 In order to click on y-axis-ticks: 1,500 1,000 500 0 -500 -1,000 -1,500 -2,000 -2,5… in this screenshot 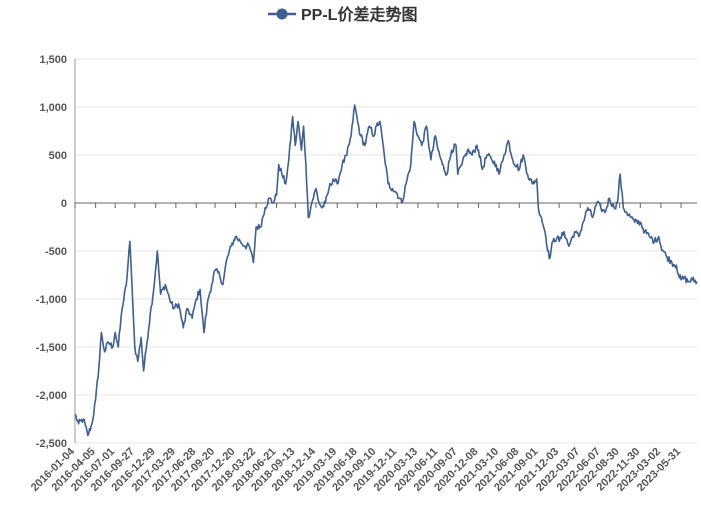, I will do `click(51, 252)`.